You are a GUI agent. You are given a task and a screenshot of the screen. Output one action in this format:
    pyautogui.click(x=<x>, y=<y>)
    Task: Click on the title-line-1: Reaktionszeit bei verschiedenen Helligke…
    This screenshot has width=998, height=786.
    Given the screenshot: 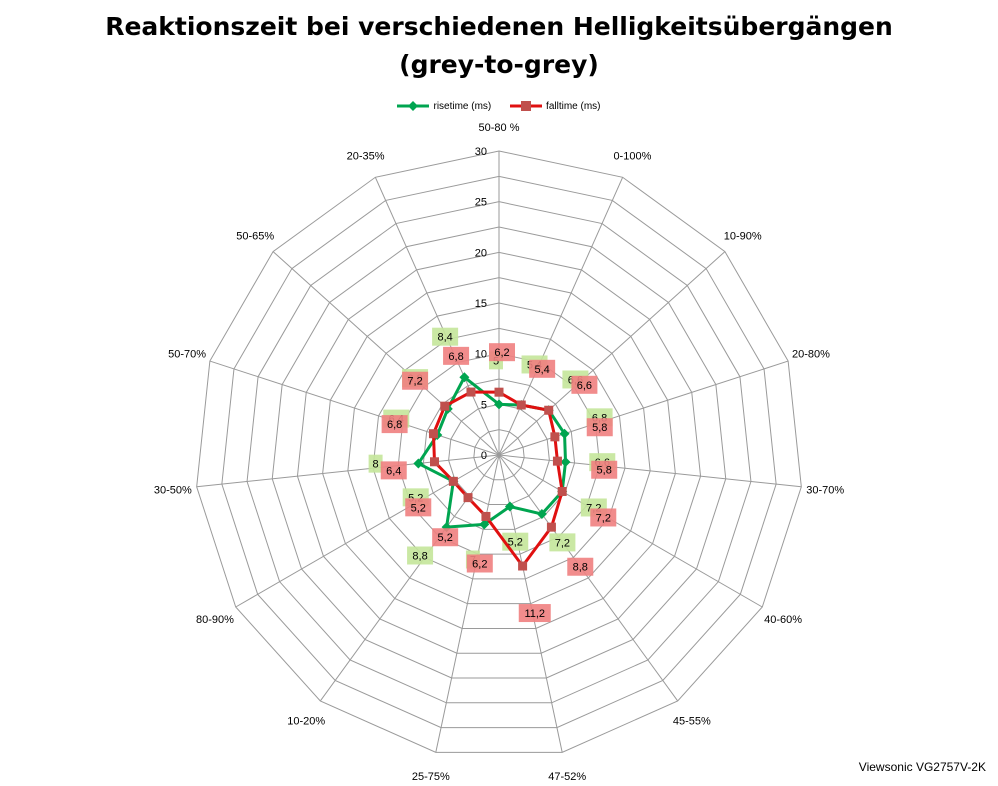 What is the action you would take?
    pyautogui.click(x=499, y=26)
    